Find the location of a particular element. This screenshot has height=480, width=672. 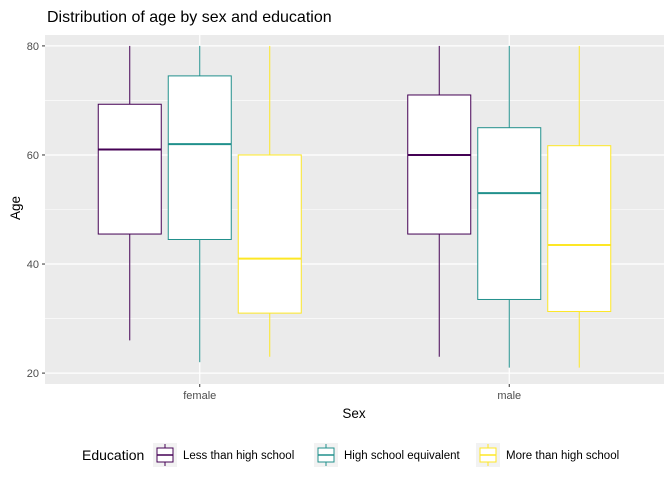

y-tick-label: 60 is located at coordinates (33, 156).